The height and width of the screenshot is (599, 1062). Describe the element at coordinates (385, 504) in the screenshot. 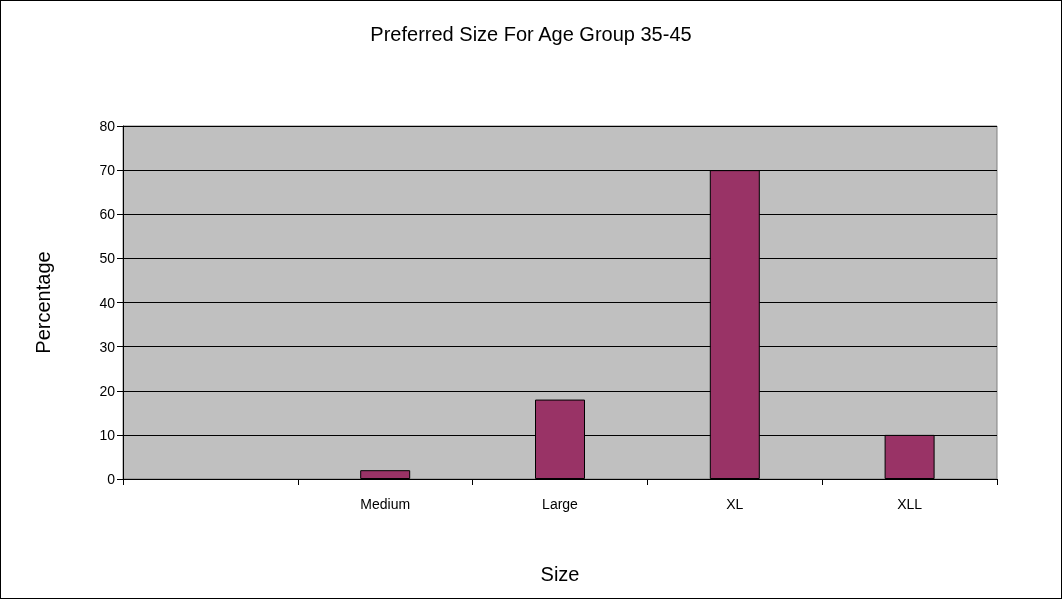

I see `x-tick-label: Medium` at that location.